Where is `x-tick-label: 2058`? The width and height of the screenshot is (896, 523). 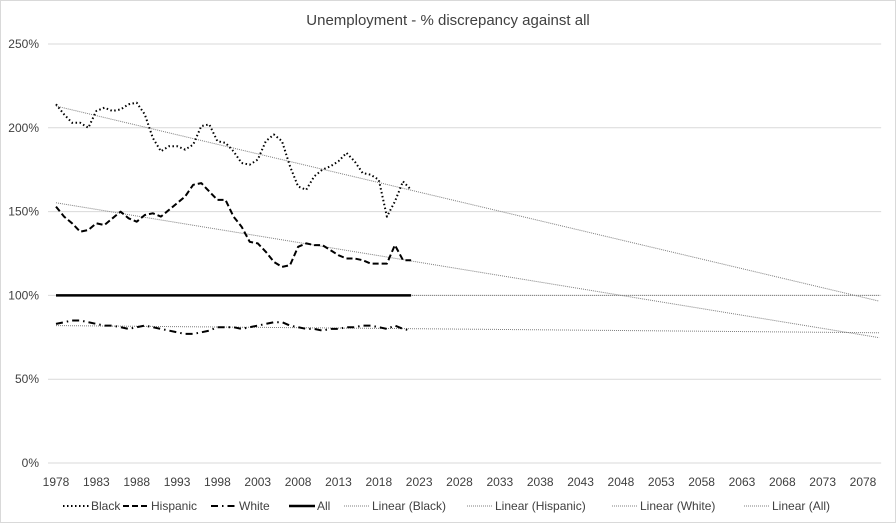
x-tick-label: 2058 is located at coordinates (701, 482).